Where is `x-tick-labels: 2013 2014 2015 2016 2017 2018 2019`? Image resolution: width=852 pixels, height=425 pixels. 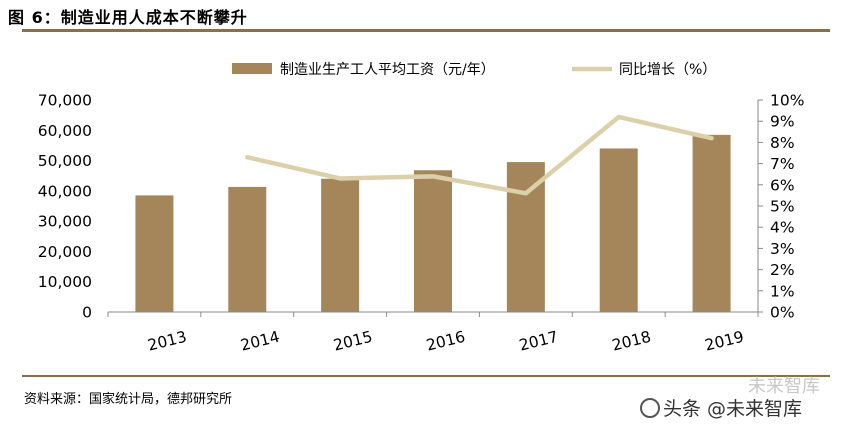
x-tick-labels: 2013 2014 2015 2016 2017 2018 2019 is located at coordinates (446, 341).